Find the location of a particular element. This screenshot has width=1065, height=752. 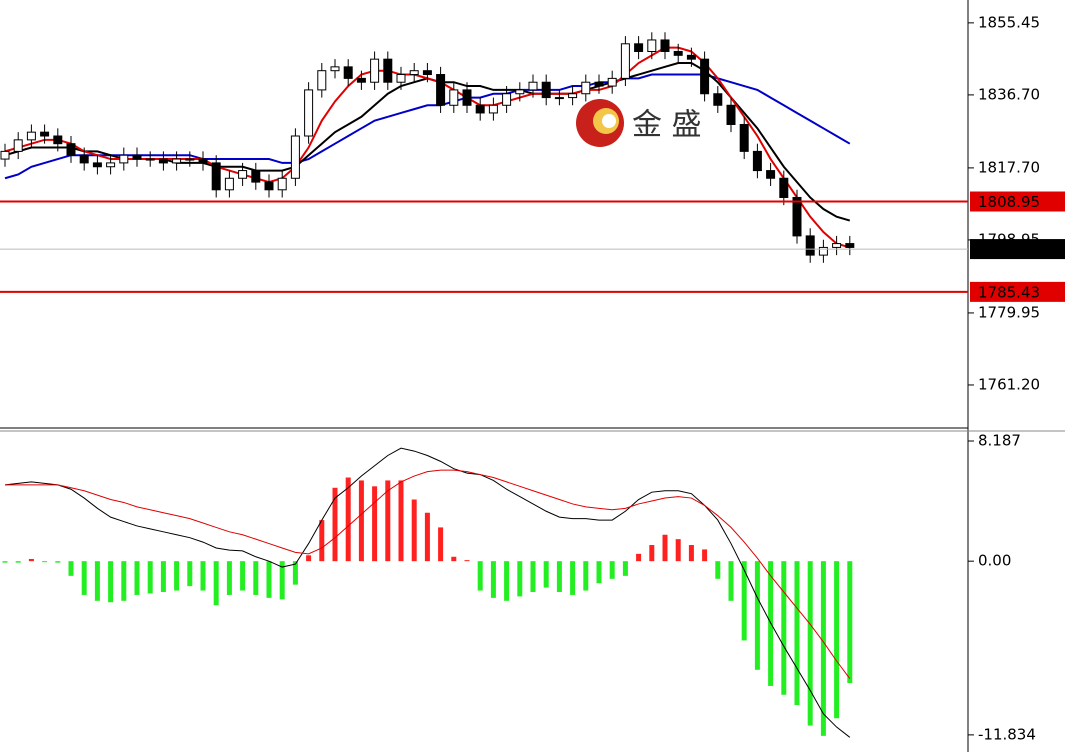

y-tick-label: 0.00 is located at coordinates (994, 561).